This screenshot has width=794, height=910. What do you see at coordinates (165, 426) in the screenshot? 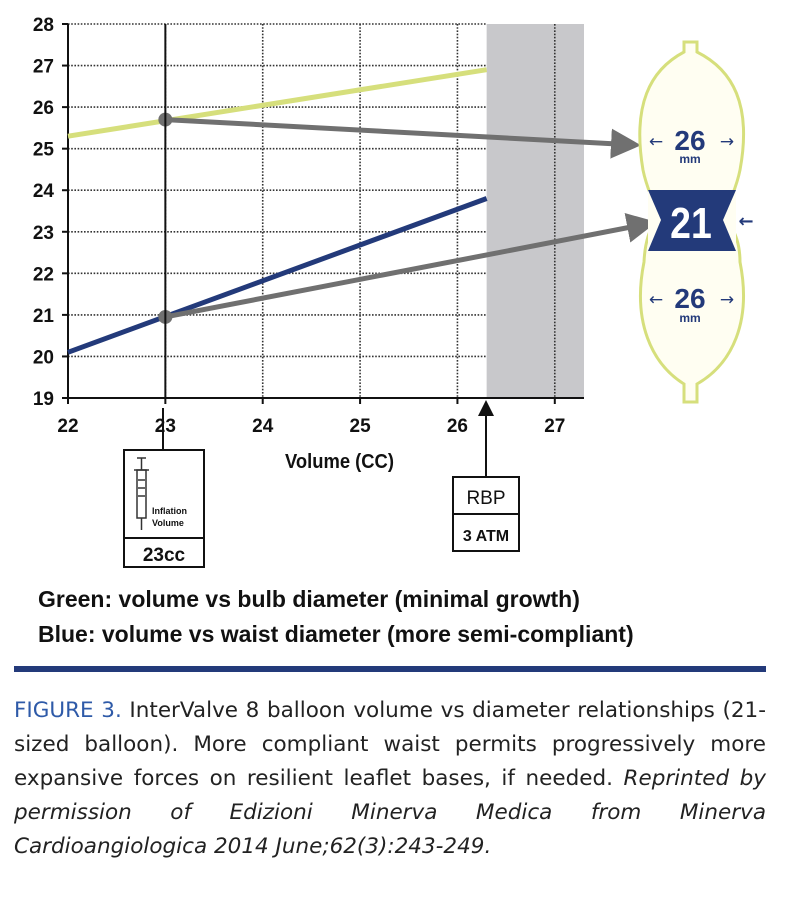
I see `x-tick-label: 23` at bounding box center [165, 426].